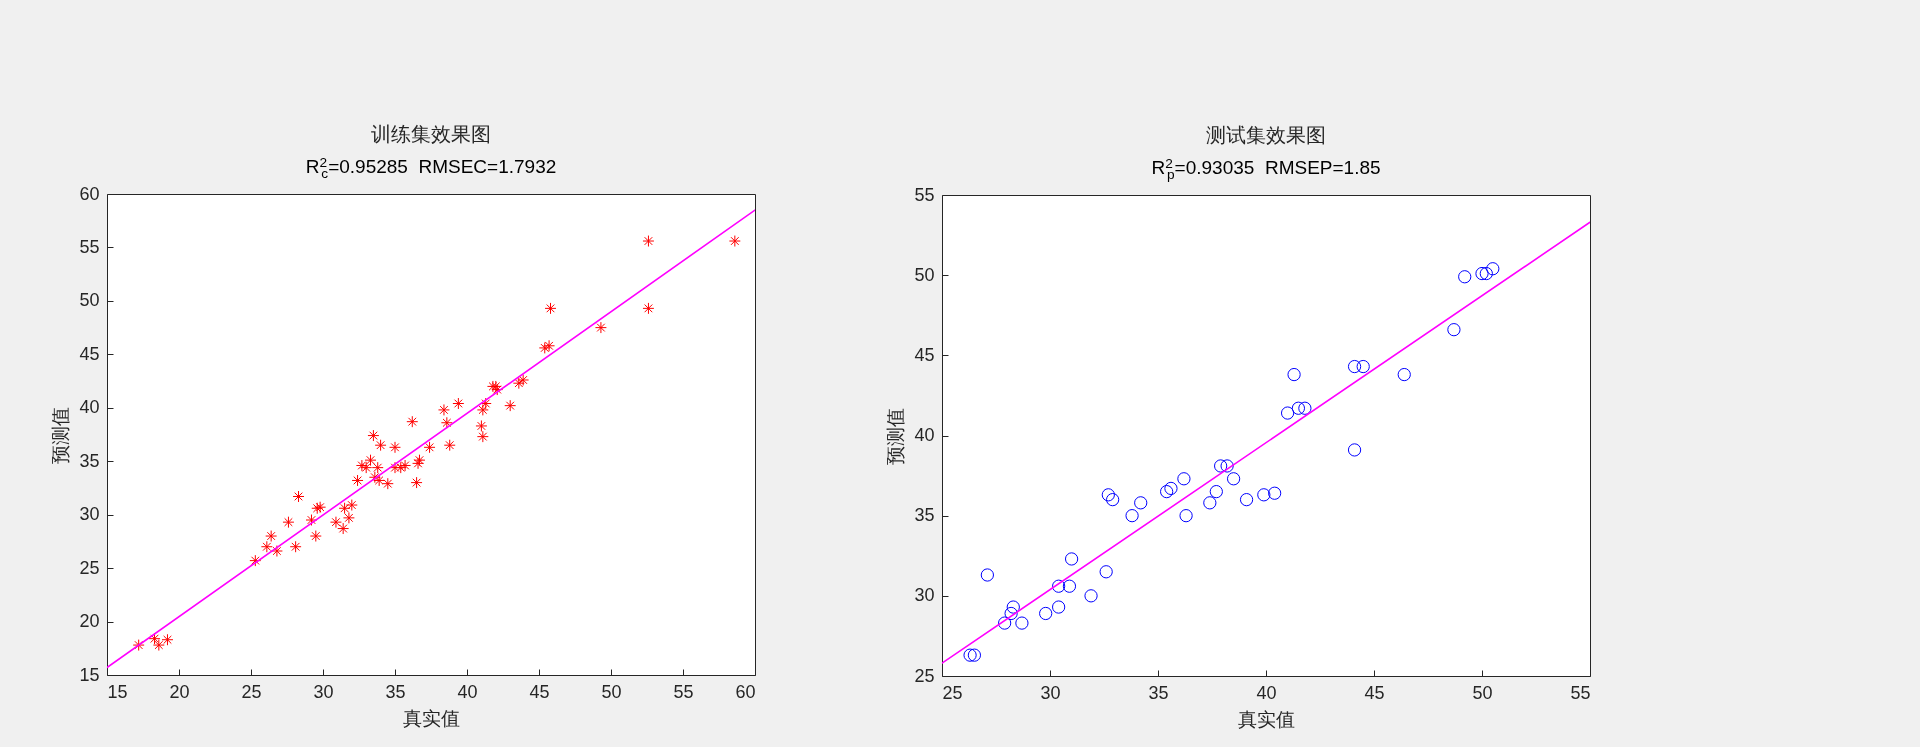 Image resolution: width=1920 pixels, height=747 pixels. What do you see at coordinates (89, 621) in the screenshot?
I see `y-tick-label: 20` at bounding box center [89, 621].